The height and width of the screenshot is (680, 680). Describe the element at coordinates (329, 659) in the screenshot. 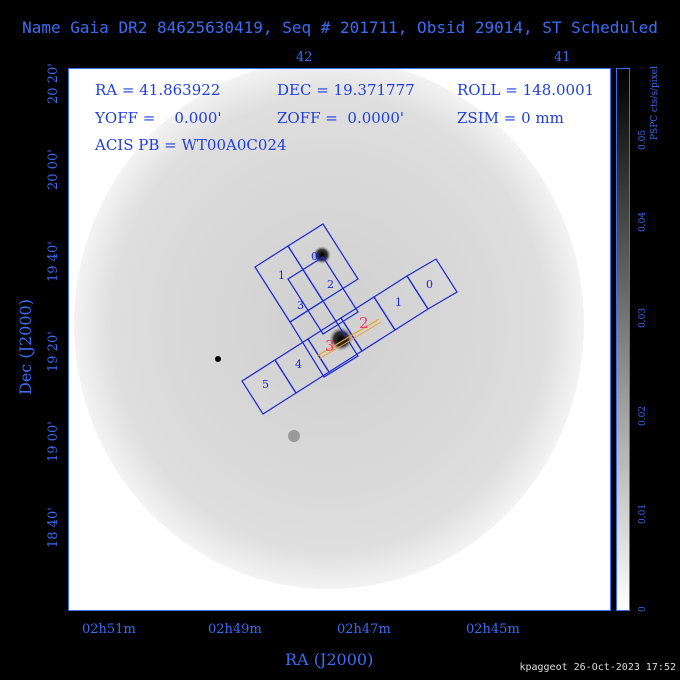

I see `x-axis-label: RA (J2000)` at that location.